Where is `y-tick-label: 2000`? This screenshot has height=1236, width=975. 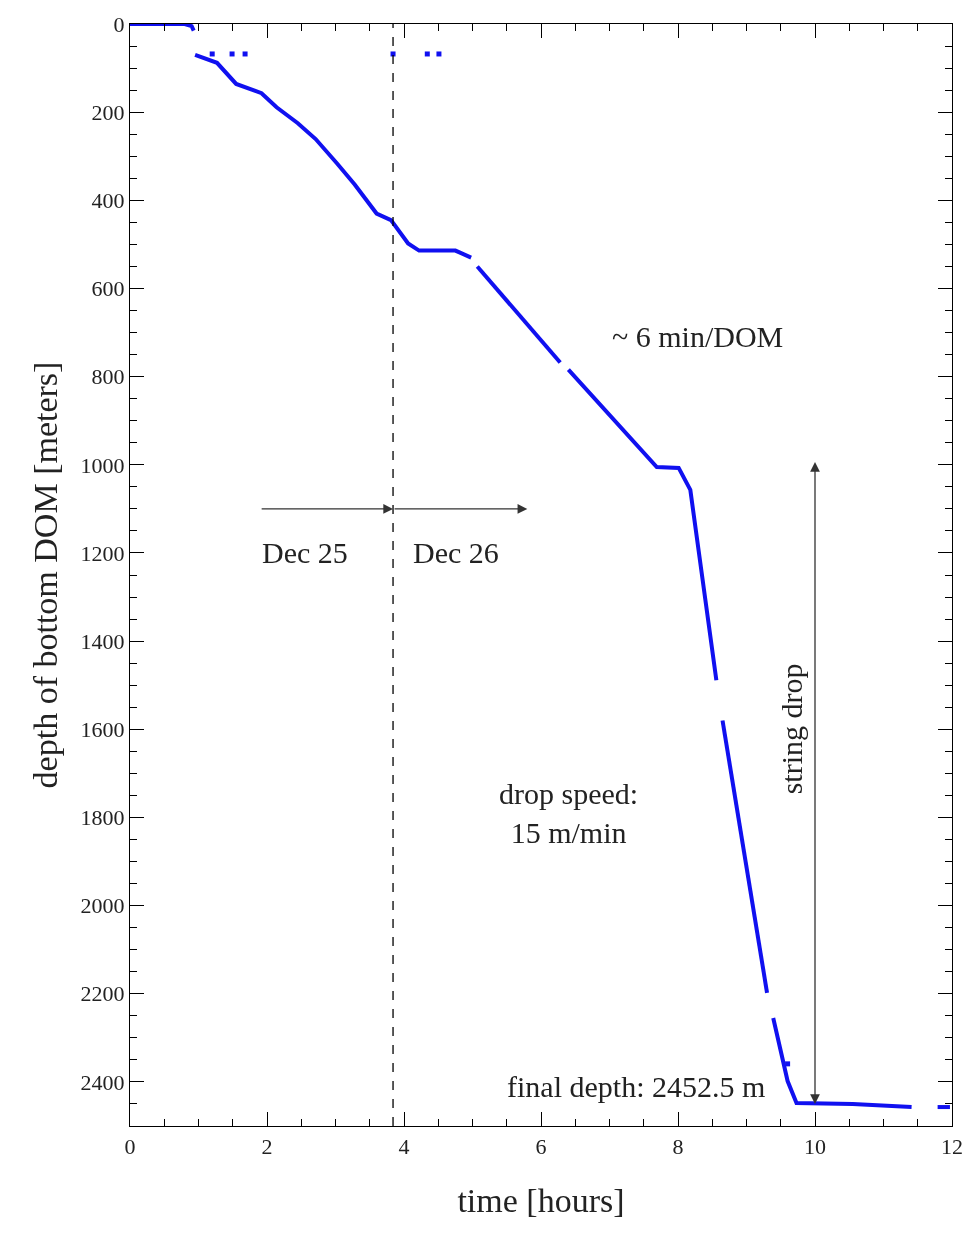
y-tick-label: 2000 is located at coordinates (102, 906).